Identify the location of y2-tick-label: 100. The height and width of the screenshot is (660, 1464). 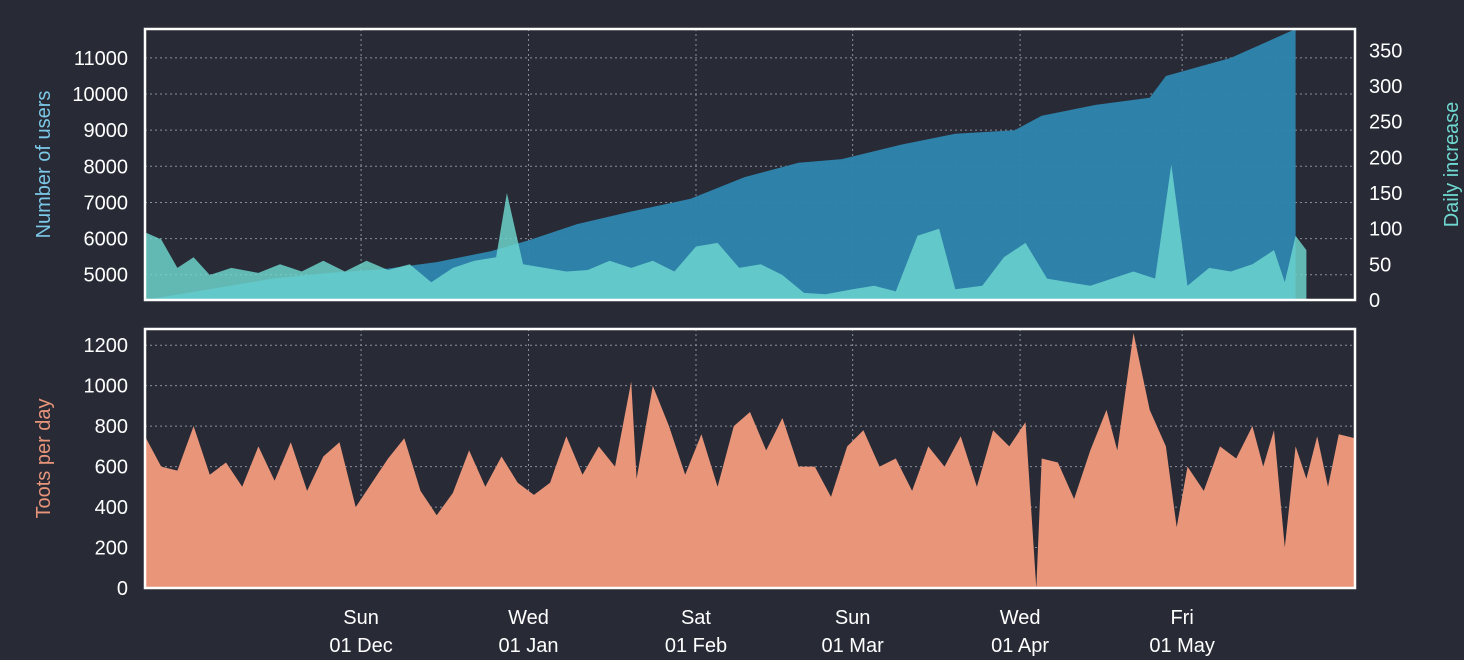
(1385, 230).